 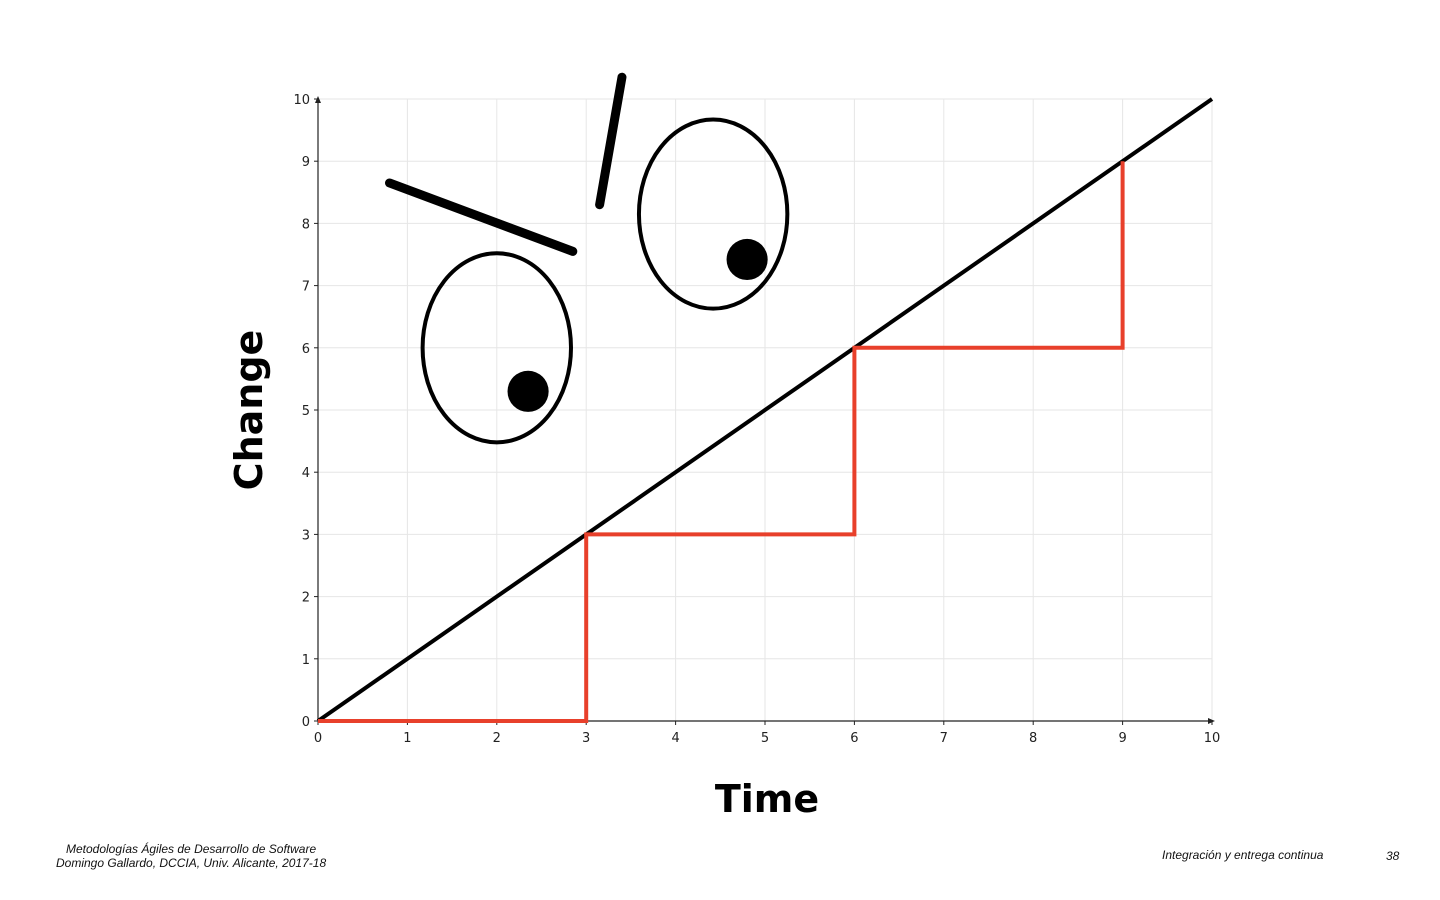 What do you see at coordinates (306, 349) in the screenshot?
I see `y-tick-label: 6` at bounding box center [306, 349].